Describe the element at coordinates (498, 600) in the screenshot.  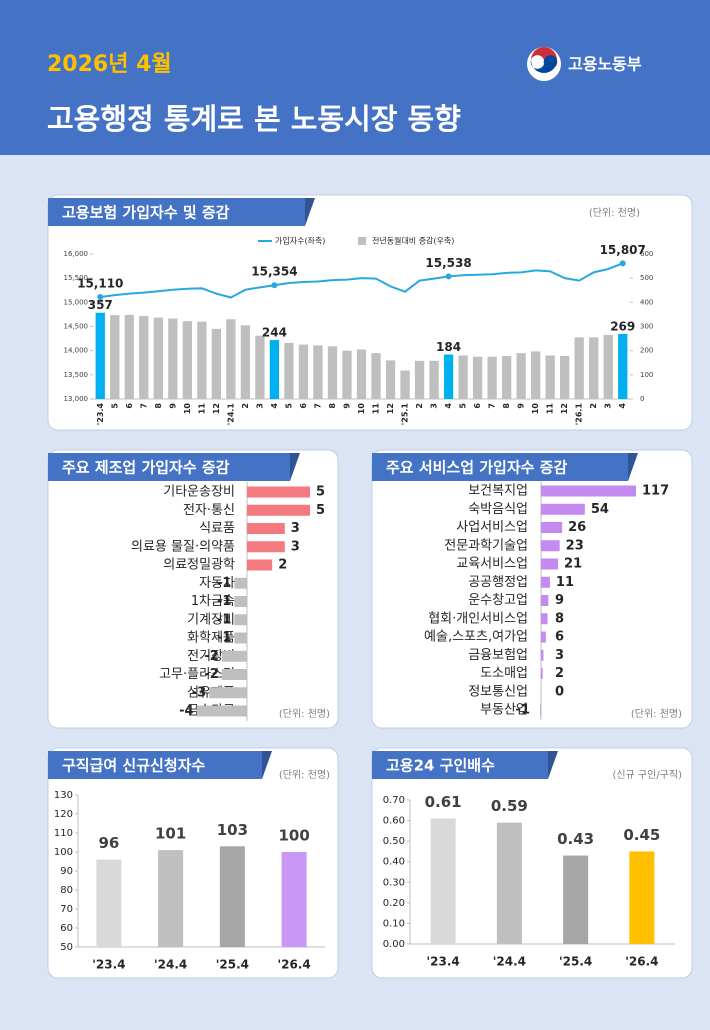
I see `category-label: 운수창고업` at that location.